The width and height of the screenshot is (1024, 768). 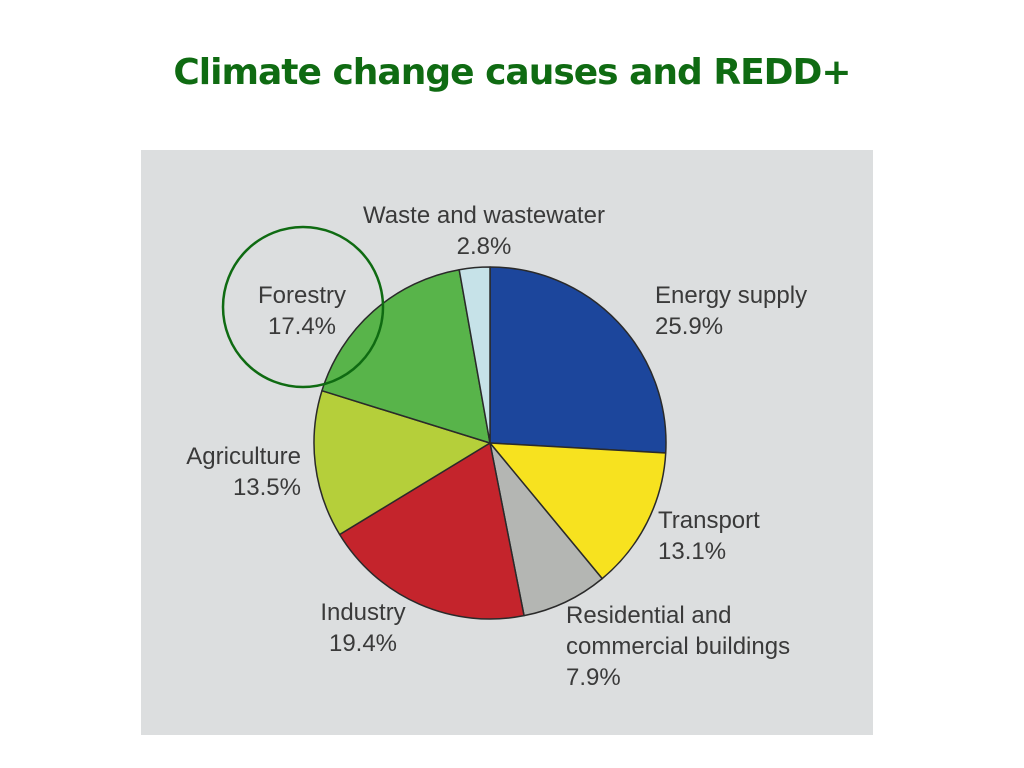 I want to click on forestry-highlight-circle, so click(x=303, y=307).